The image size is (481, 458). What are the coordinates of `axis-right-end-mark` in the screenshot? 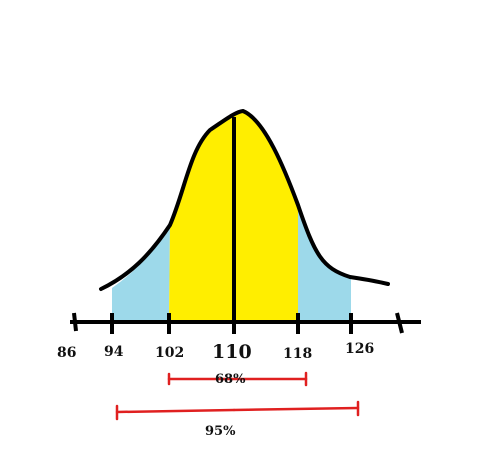 It's located at (399, 323).